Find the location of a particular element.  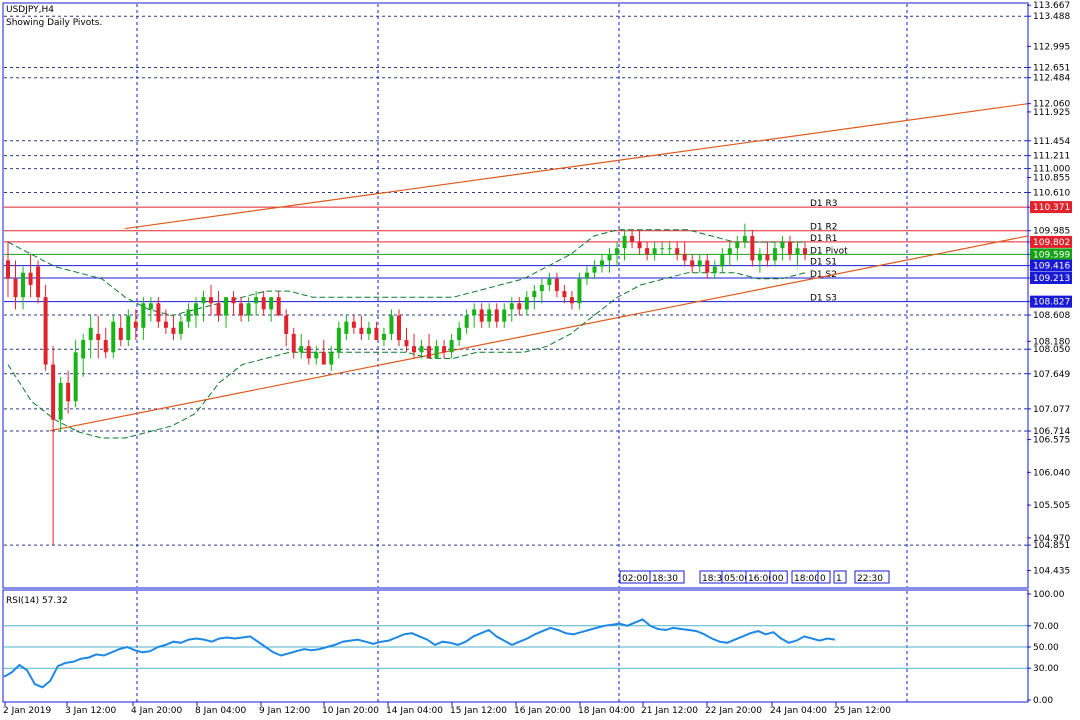

price-axis-label: 108.180 is located at coordinates (1051, 342).